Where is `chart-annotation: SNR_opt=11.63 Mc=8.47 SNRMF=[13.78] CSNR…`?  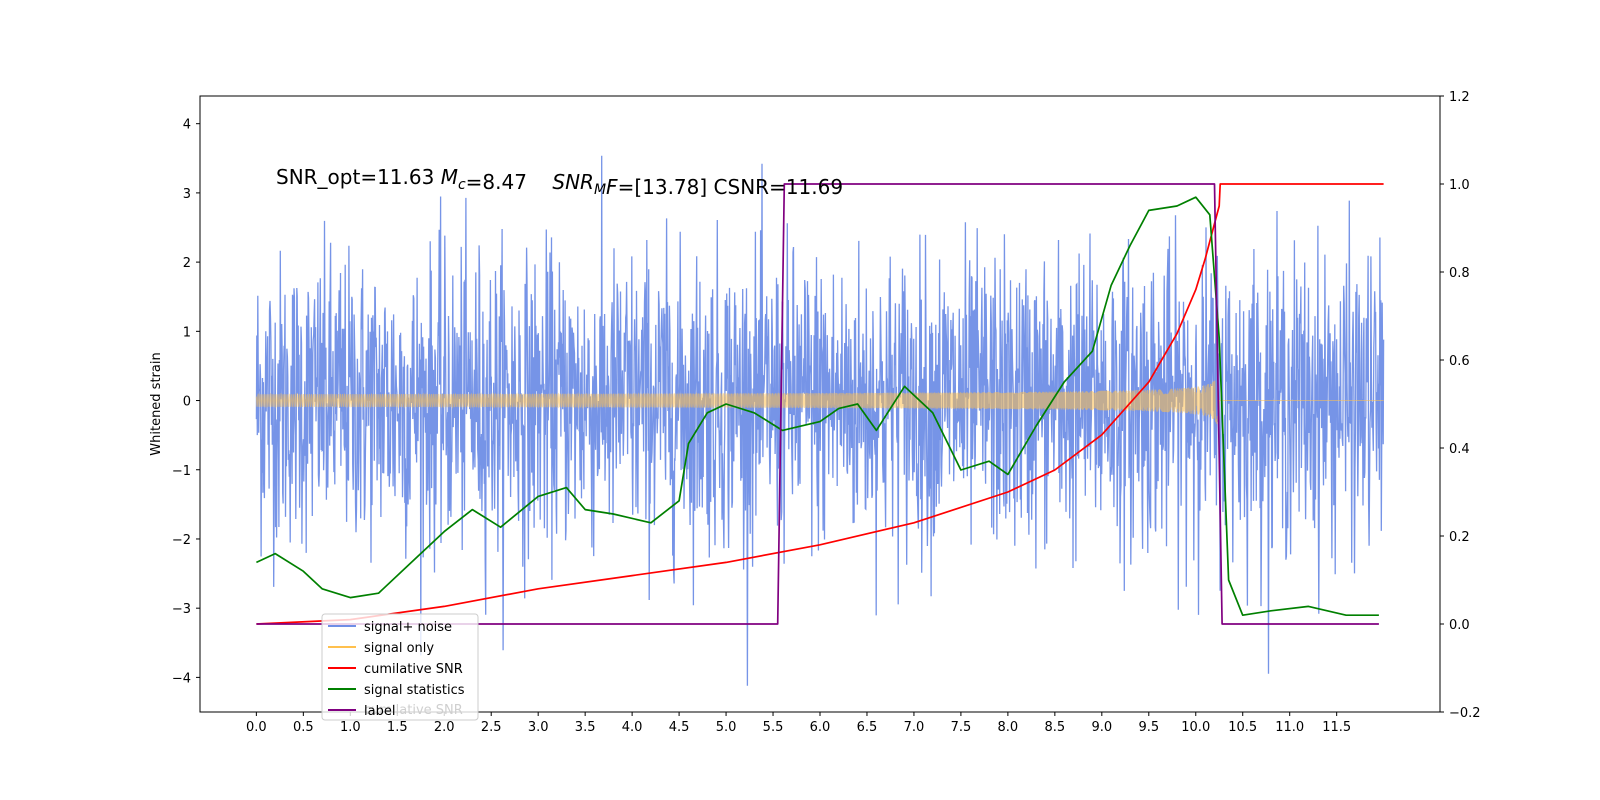
chart-annotation: SNR_opt=11.63 Mc=8.47 SNRMF=[13.78] CSNR… is located at coordinates (559, 182).